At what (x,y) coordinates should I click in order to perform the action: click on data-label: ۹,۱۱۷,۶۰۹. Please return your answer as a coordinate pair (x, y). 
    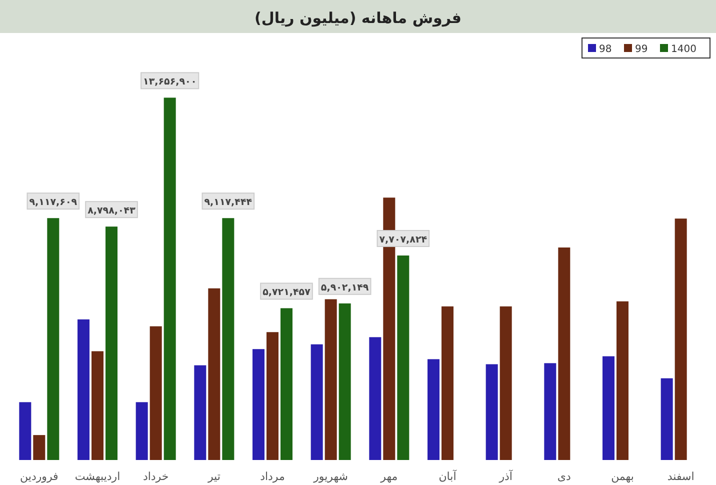
    Looking at the image, I should click on (53, 202).